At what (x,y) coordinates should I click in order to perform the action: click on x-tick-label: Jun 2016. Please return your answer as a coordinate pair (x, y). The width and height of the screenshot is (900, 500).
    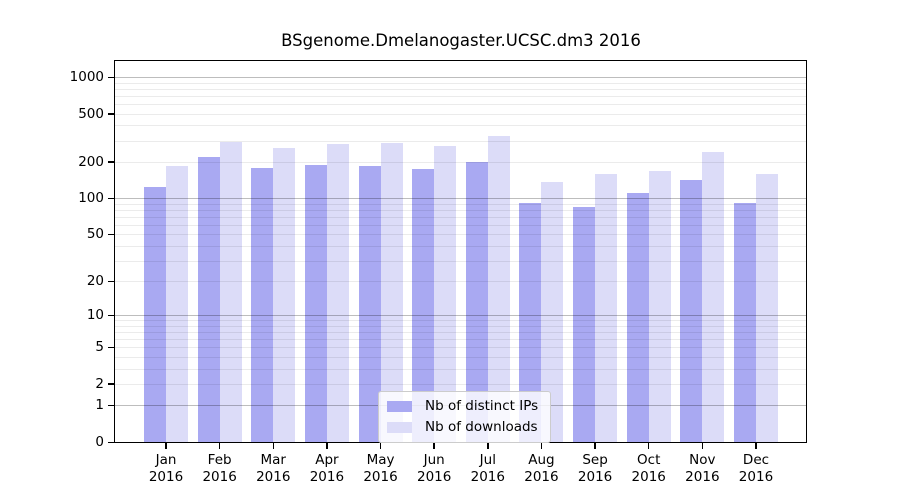
    Looking at the image, I should click on (434, 468).